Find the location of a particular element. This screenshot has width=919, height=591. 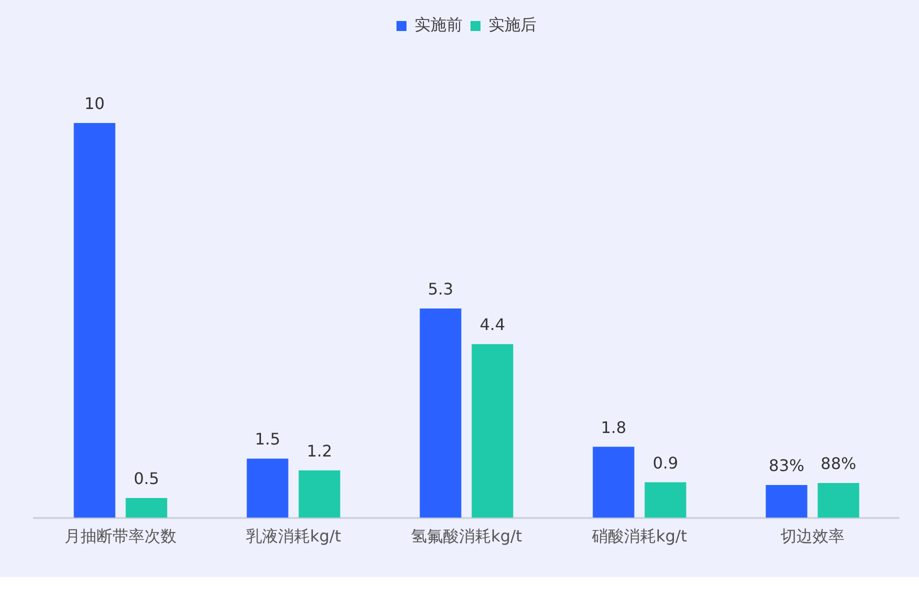

data-label: 0.5 is located at coordinates (147, 478).